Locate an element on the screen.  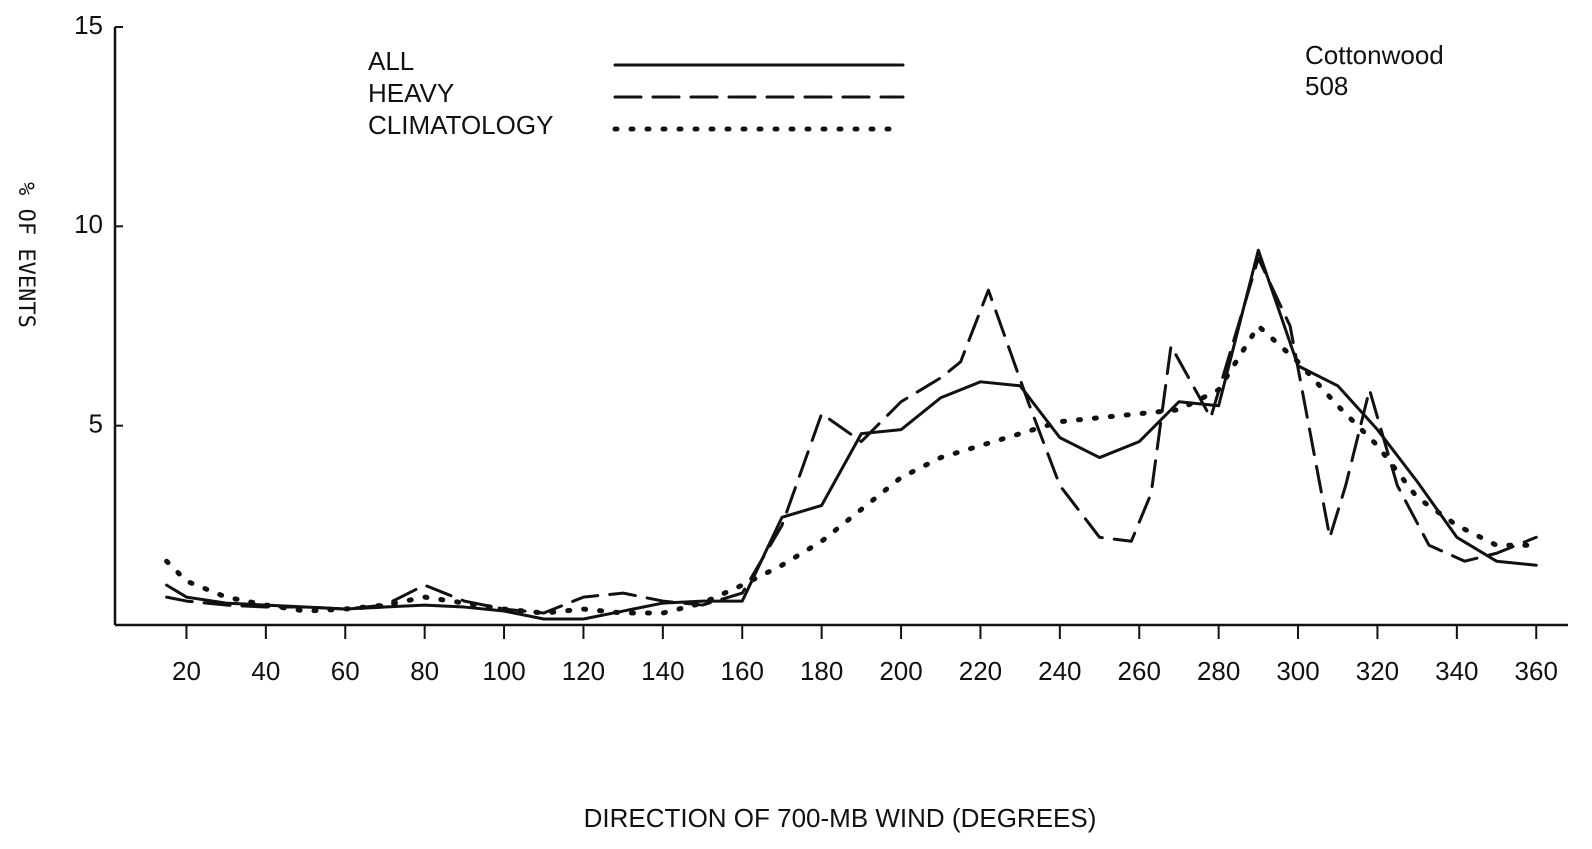
x-tick-label: 40 is located at coordinates (265, 671).